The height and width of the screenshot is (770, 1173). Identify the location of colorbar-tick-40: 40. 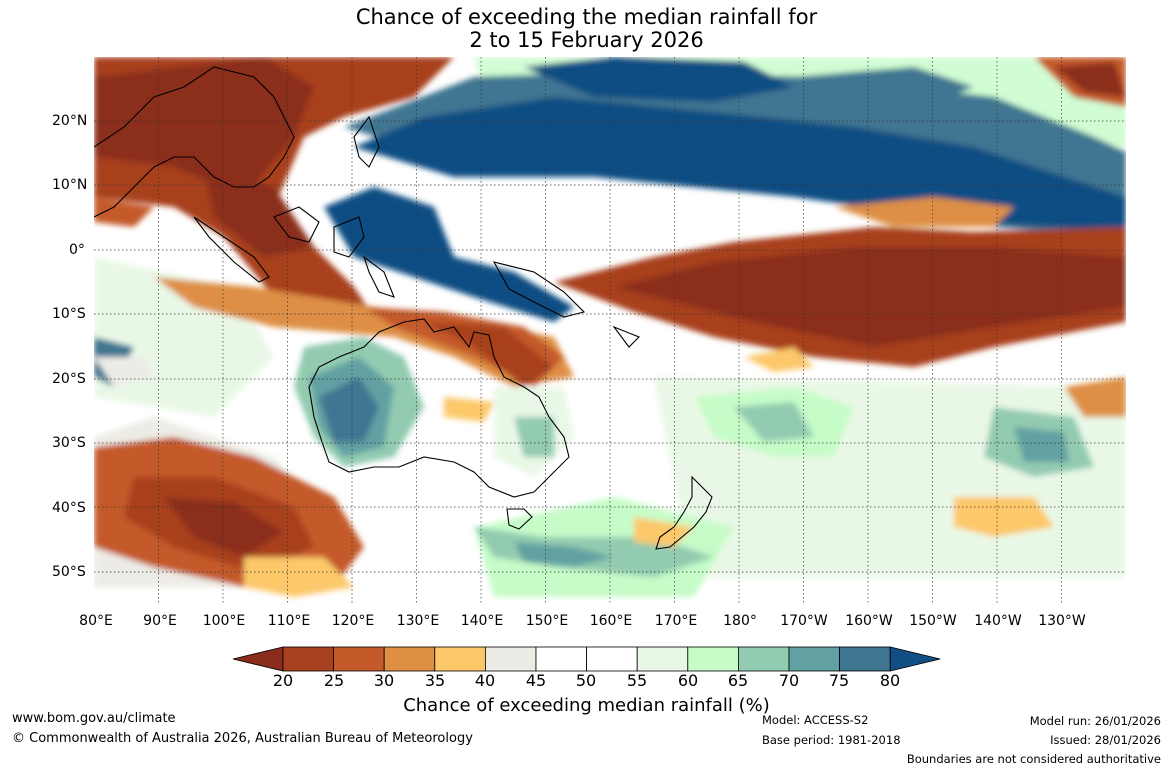
(485, 680).